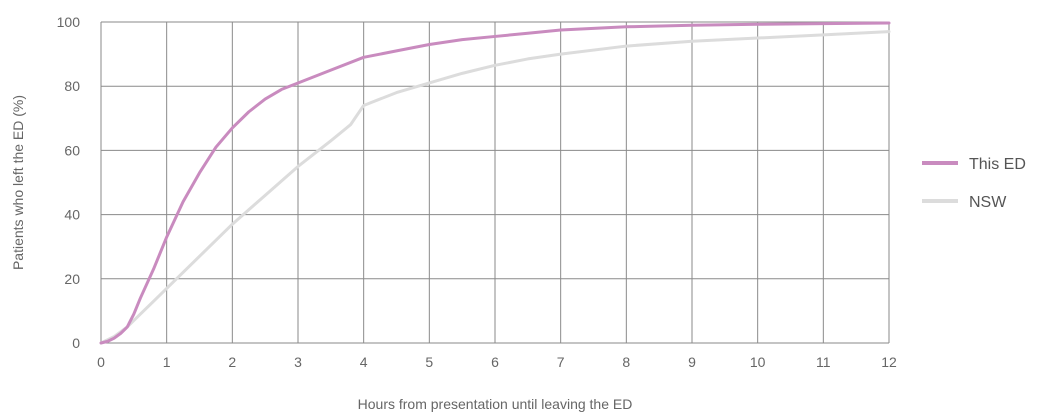 The height and width of the screenshot is (414, 1041). I want to click on x-tick-label: 8, so click(626, 362).